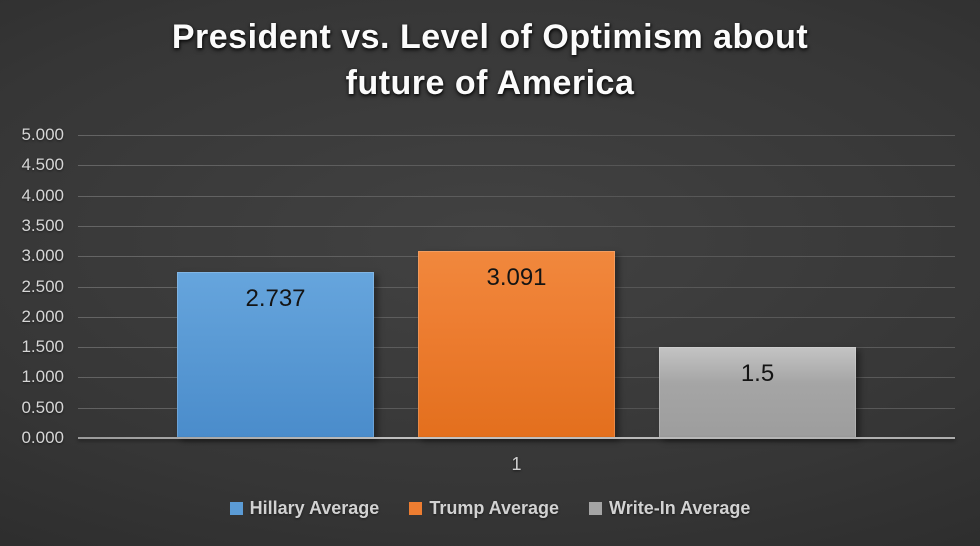  Describe the element at coordinates (516, 438) in the screenshot. I see `x-axis-line` at that location.